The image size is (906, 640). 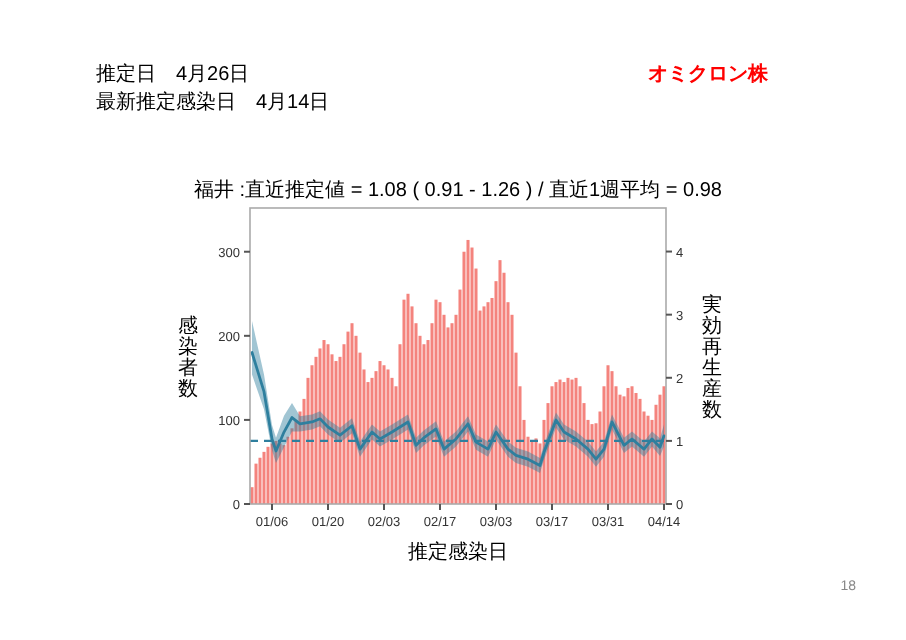 What do you see at coordinates (458, 409) in the screenshot?
I see `line-series` at bounding box center [458, 409].